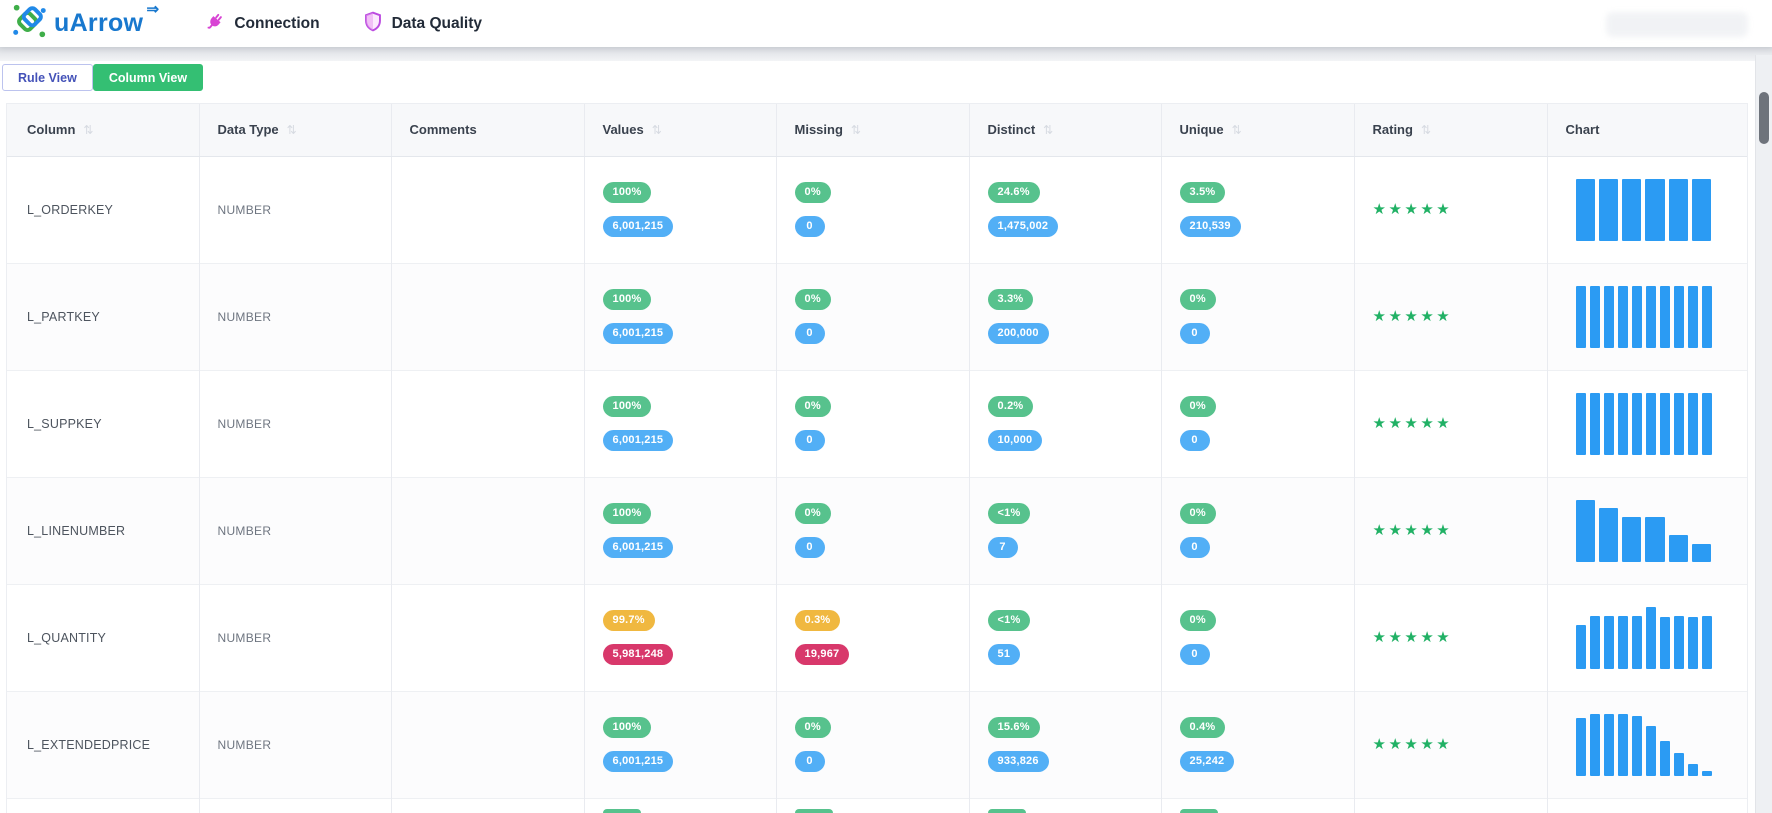 This screenshot has height=813, width=1772. What do you see at coordinates (1074, 209) in the screenshot?
I see `distinct-badges: 24.6% 1,475,002` at bounding box center [1074, 209].